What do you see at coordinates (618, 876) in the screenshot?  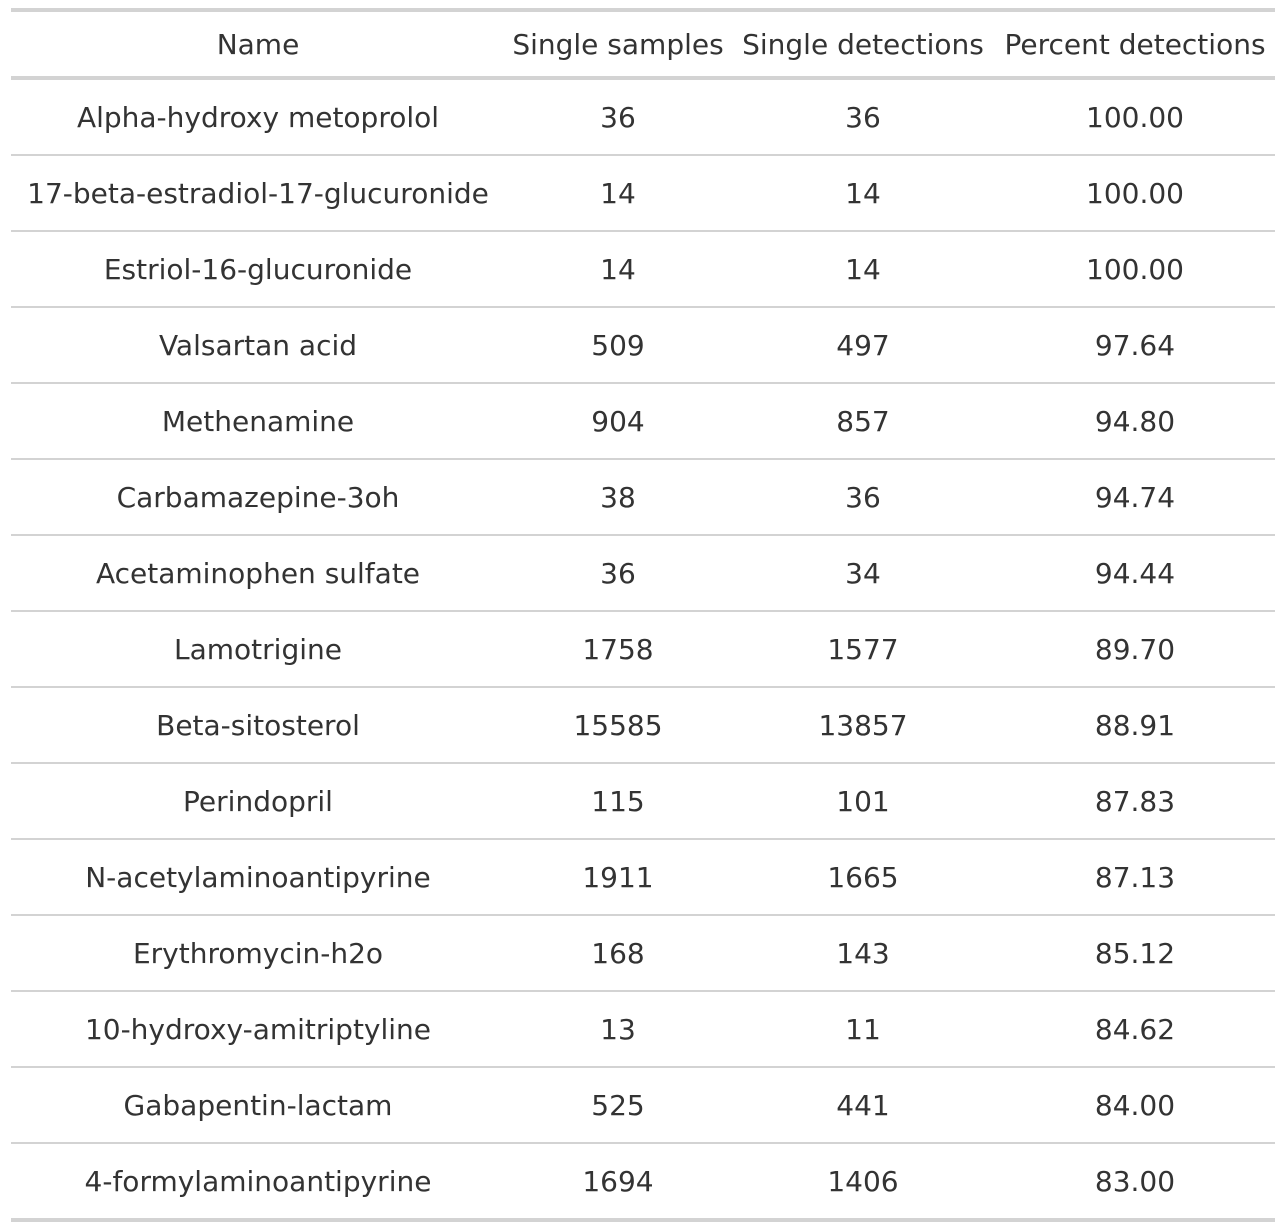 I see `cell-single-samples: 1911` at bounding box center [618, 876].